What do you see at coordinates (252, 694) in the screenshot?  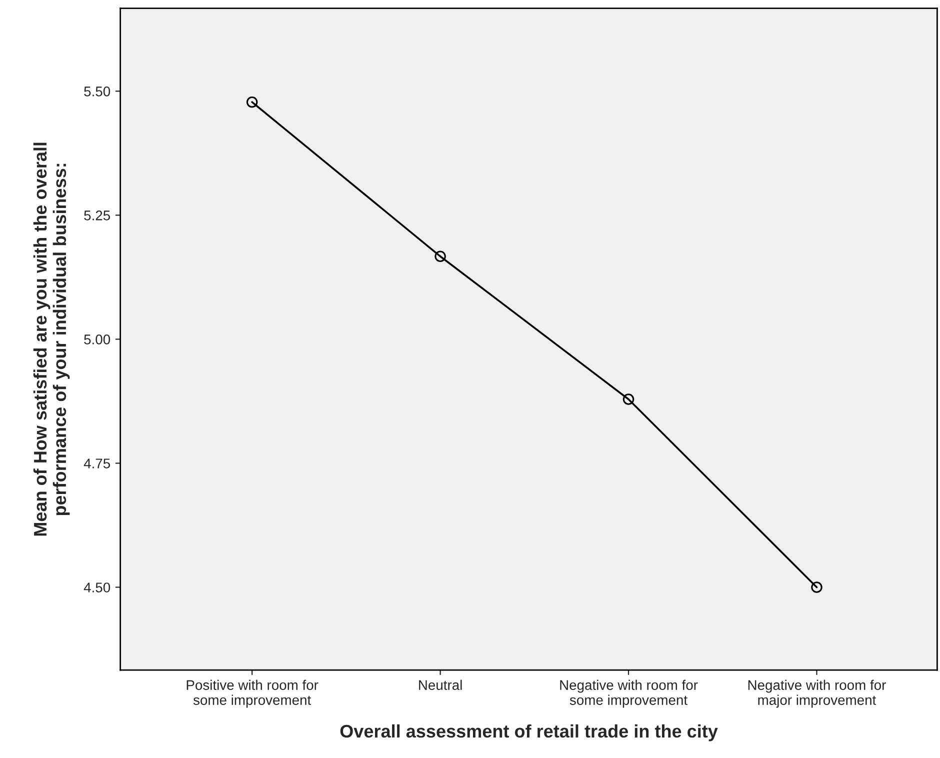 I see `x-tick-label: Positive with room for some improvement` at bounding box center [252, 694].